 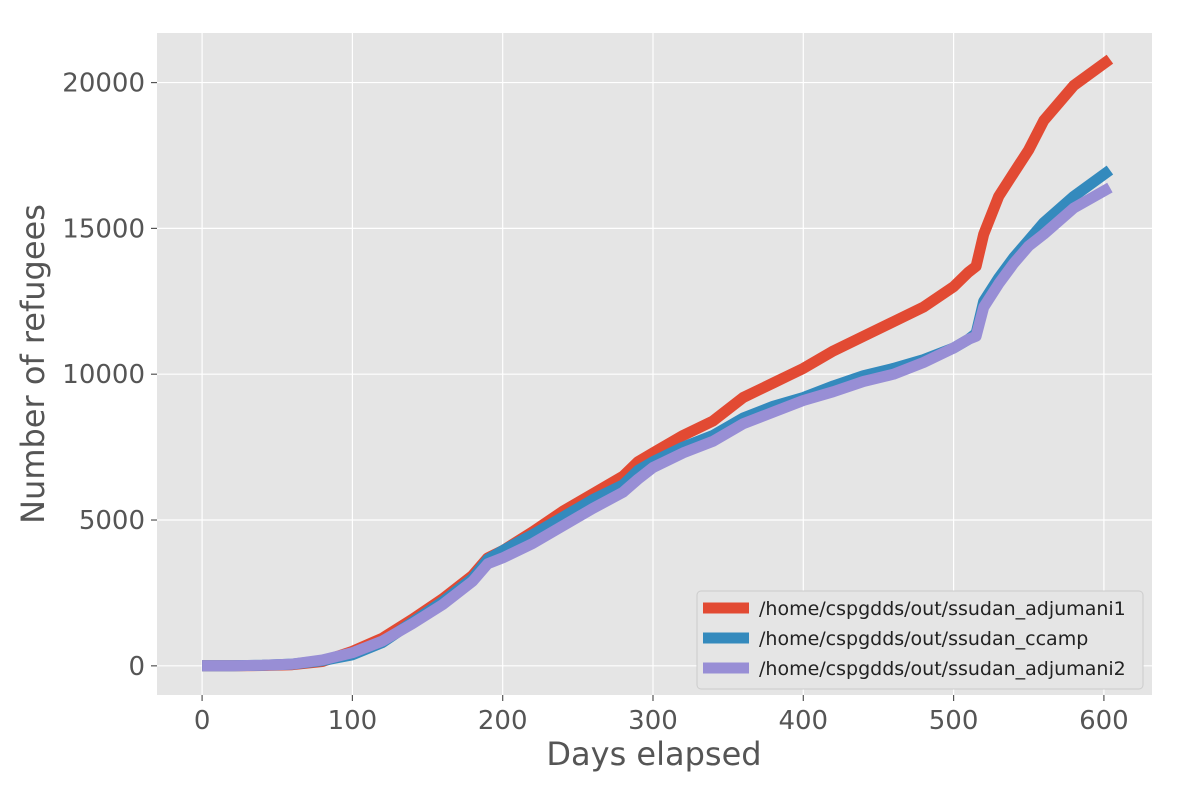 What do you see at coordinates (653, 721) in the screenshot?
I see `x-tick-label: 300` at bounding box center [653, 721].